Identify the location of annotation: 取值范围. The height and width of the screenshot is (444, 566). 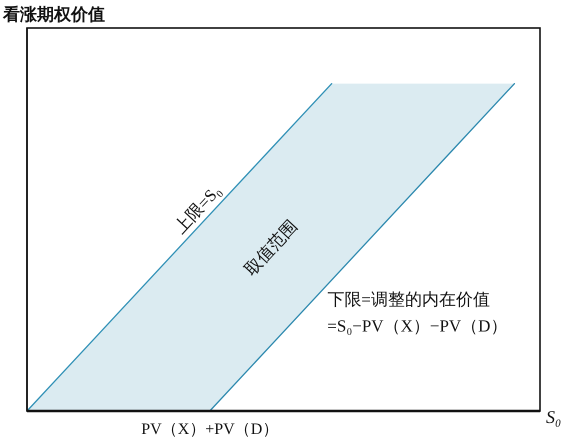
(270, 247).